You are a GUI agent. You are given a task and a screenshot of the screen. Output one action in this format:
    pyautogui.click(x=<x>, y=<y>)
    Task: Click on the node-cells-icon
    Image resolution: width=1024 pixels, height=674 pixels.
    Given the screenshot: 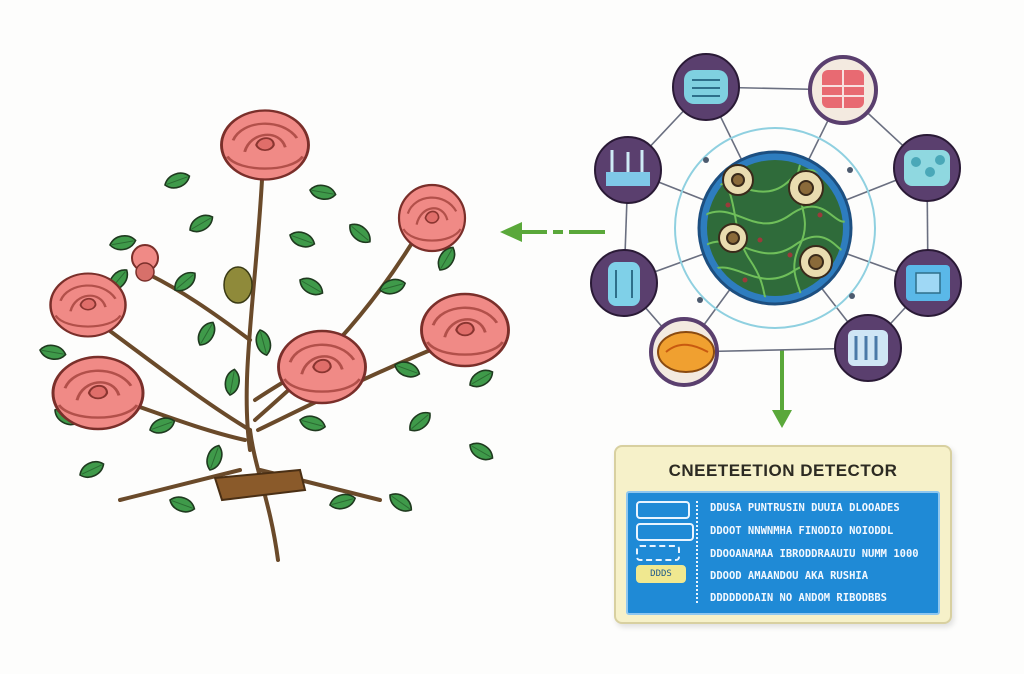 What is the action you would take?
    pyautogui.click(x=927, y=168)
    